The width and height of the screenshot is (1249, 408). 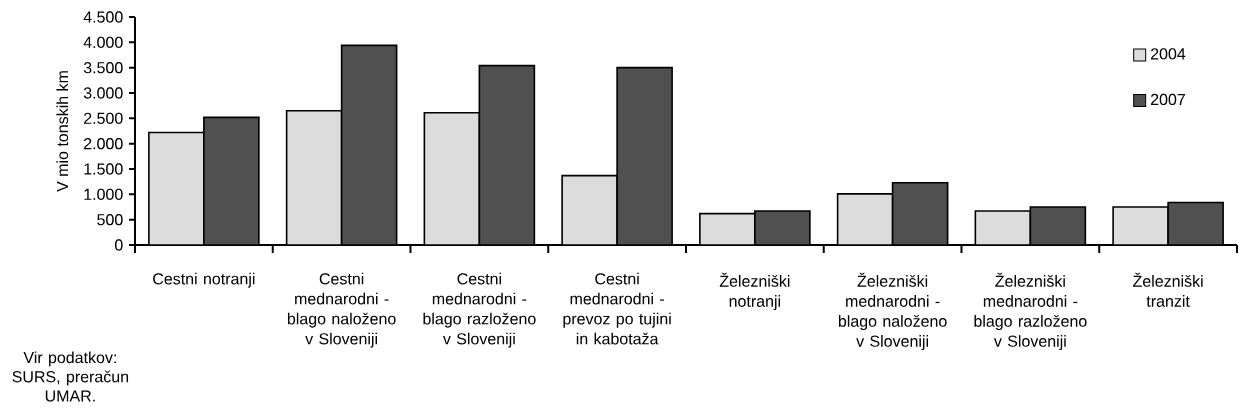 What do you see at coordinates (103, 144) in the screenshot?
I see `y-tick-label: 2.000` at bounding box center [103, 144].